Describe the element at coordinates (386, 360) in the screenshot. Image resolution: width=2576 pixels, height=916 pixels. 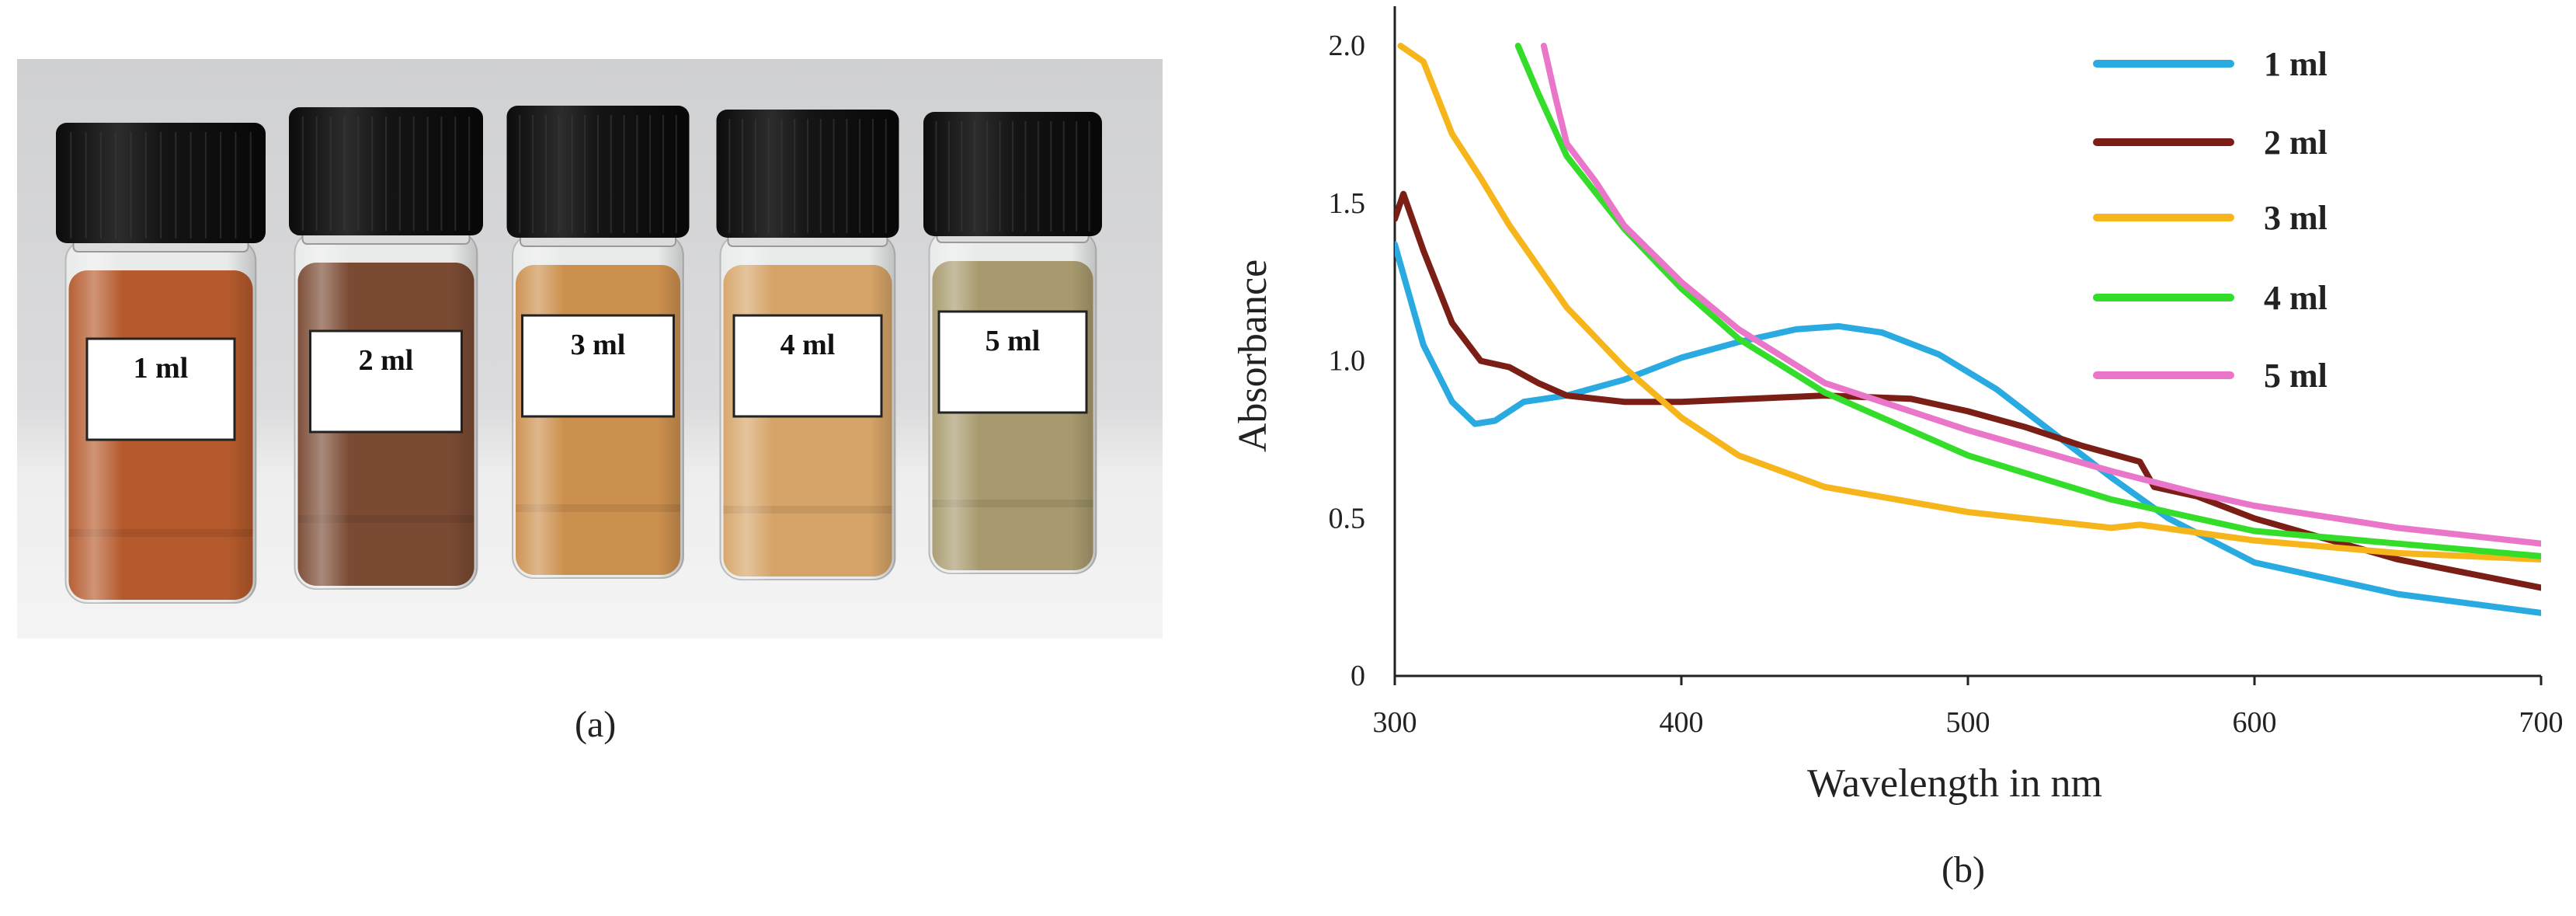
I see `vial-label-text: 2 ml` at that location.